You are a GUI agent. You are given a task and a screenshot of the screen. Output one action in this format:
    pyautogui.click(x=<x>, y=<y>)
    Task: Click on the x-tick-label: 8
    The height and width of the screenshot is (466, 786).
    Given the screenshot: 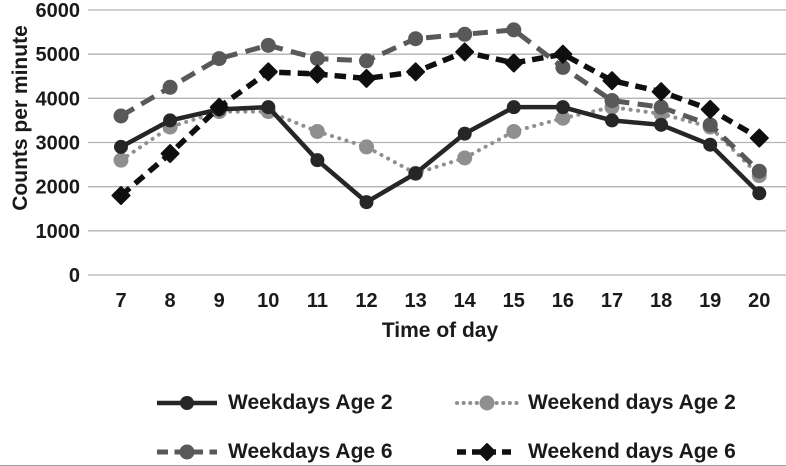 What is the action you would take?
    pyautogui.click(x=170, y=301)
    